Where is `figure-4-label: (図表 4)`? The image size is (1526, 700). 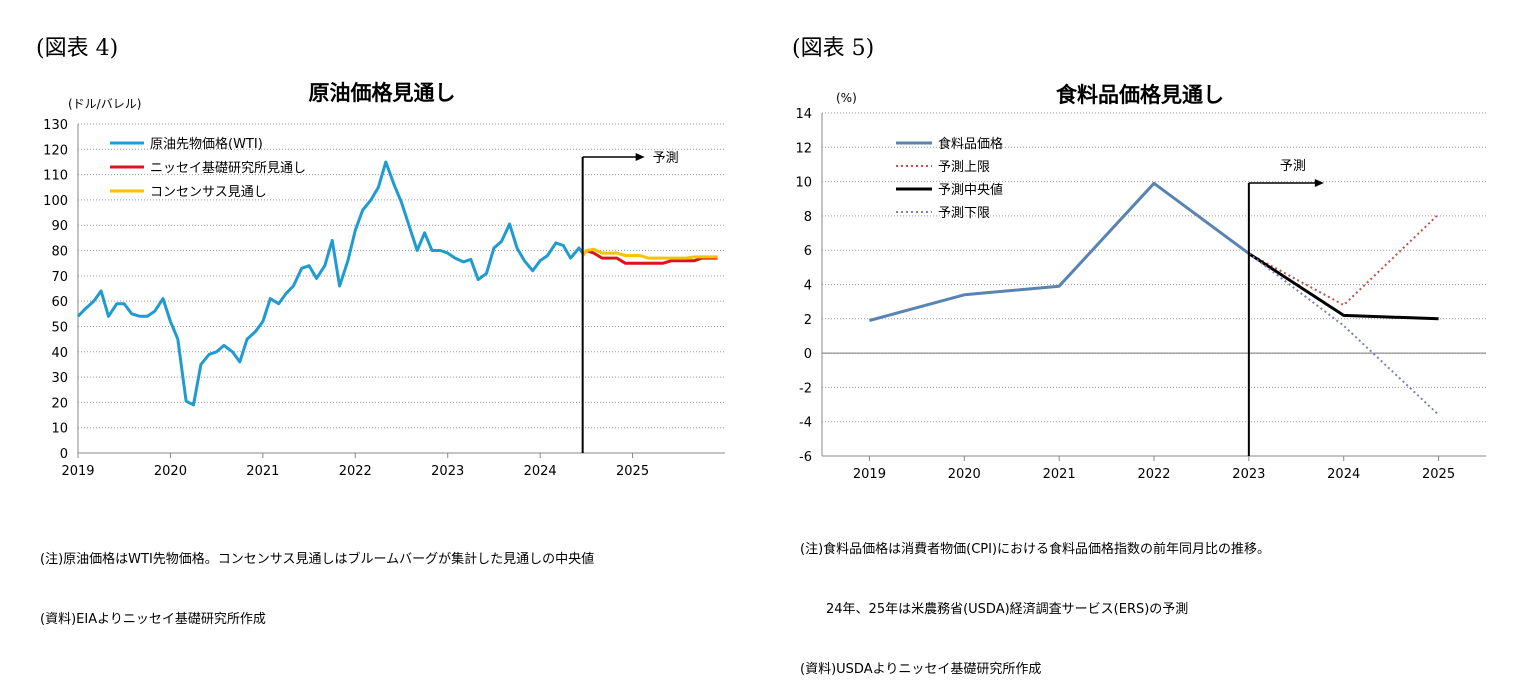 figure-4-label: (図表 4) is located at coordinates (77, 48).